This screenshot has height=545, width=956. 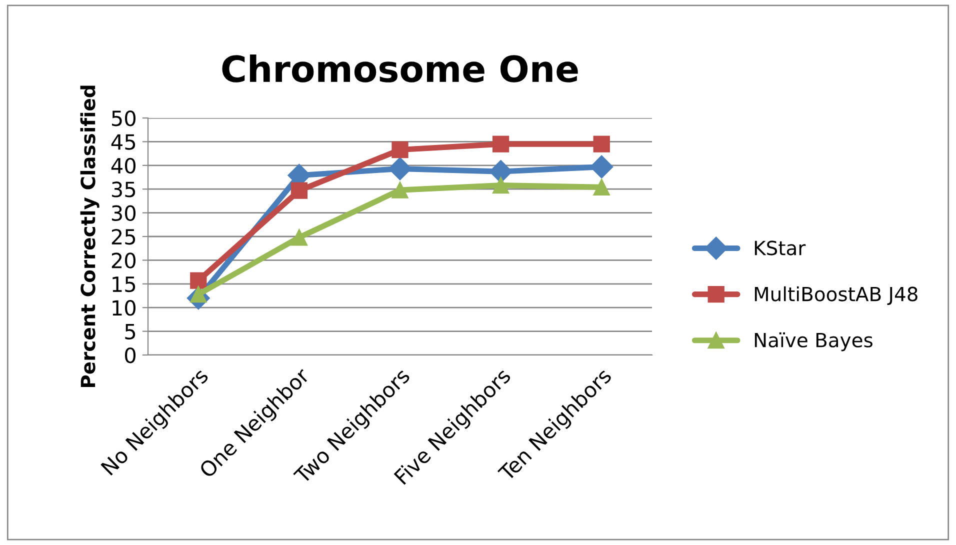 What do you see at coordinates (130, 332) in the screenshot?
I see `y-tick-label: 5` at bounding box center [130, 332].